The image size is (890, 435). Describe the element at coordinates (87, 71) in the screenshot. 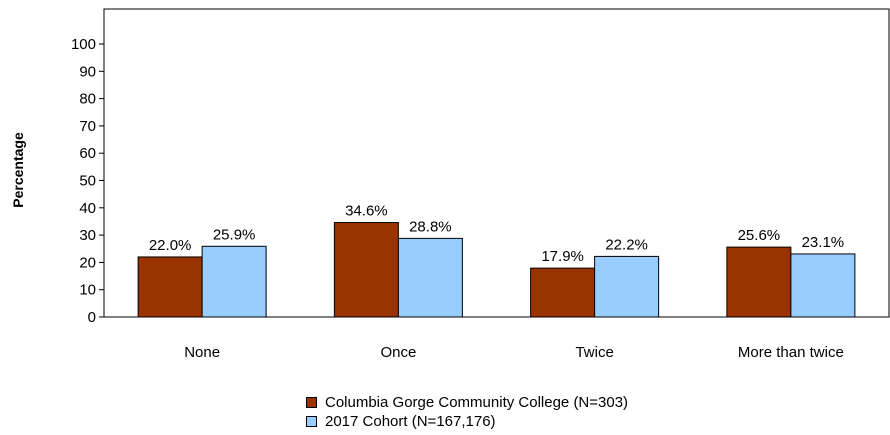

I see `y-tick-label: 90` at that location.